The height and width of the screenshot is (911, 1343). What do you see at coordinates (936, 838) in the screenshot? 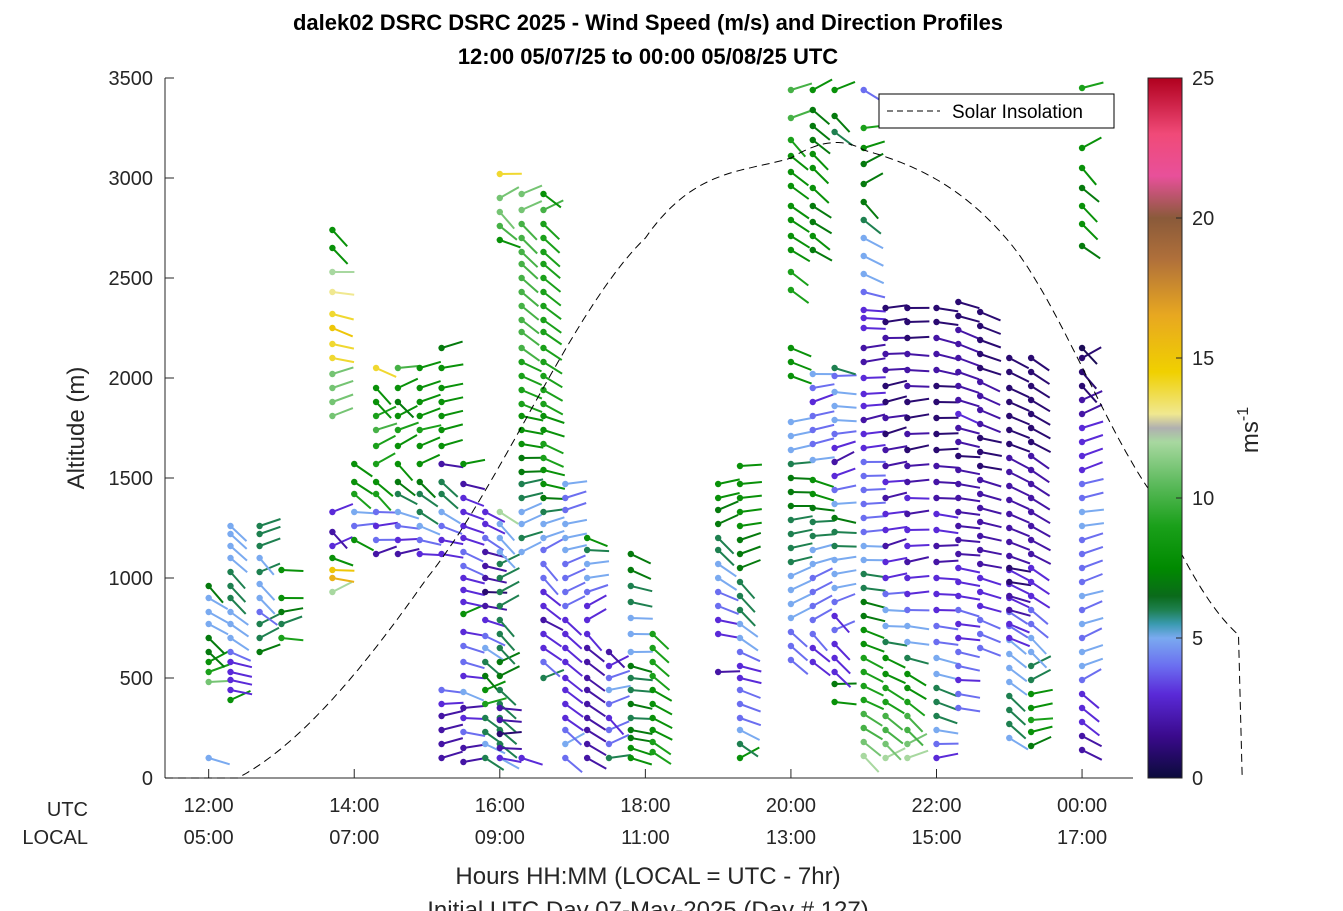
I see `x-tick-label-local: 15:00` at bounding box center [936, 838].